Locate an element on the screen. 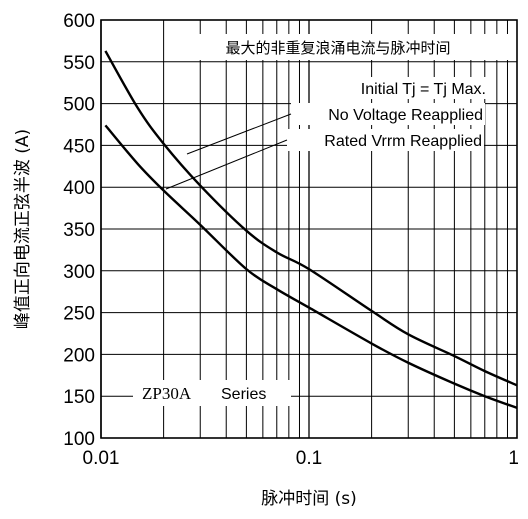 This screenshot has height=519, width=528. y-tick-label: 550 is located at coordinates (79, 63).